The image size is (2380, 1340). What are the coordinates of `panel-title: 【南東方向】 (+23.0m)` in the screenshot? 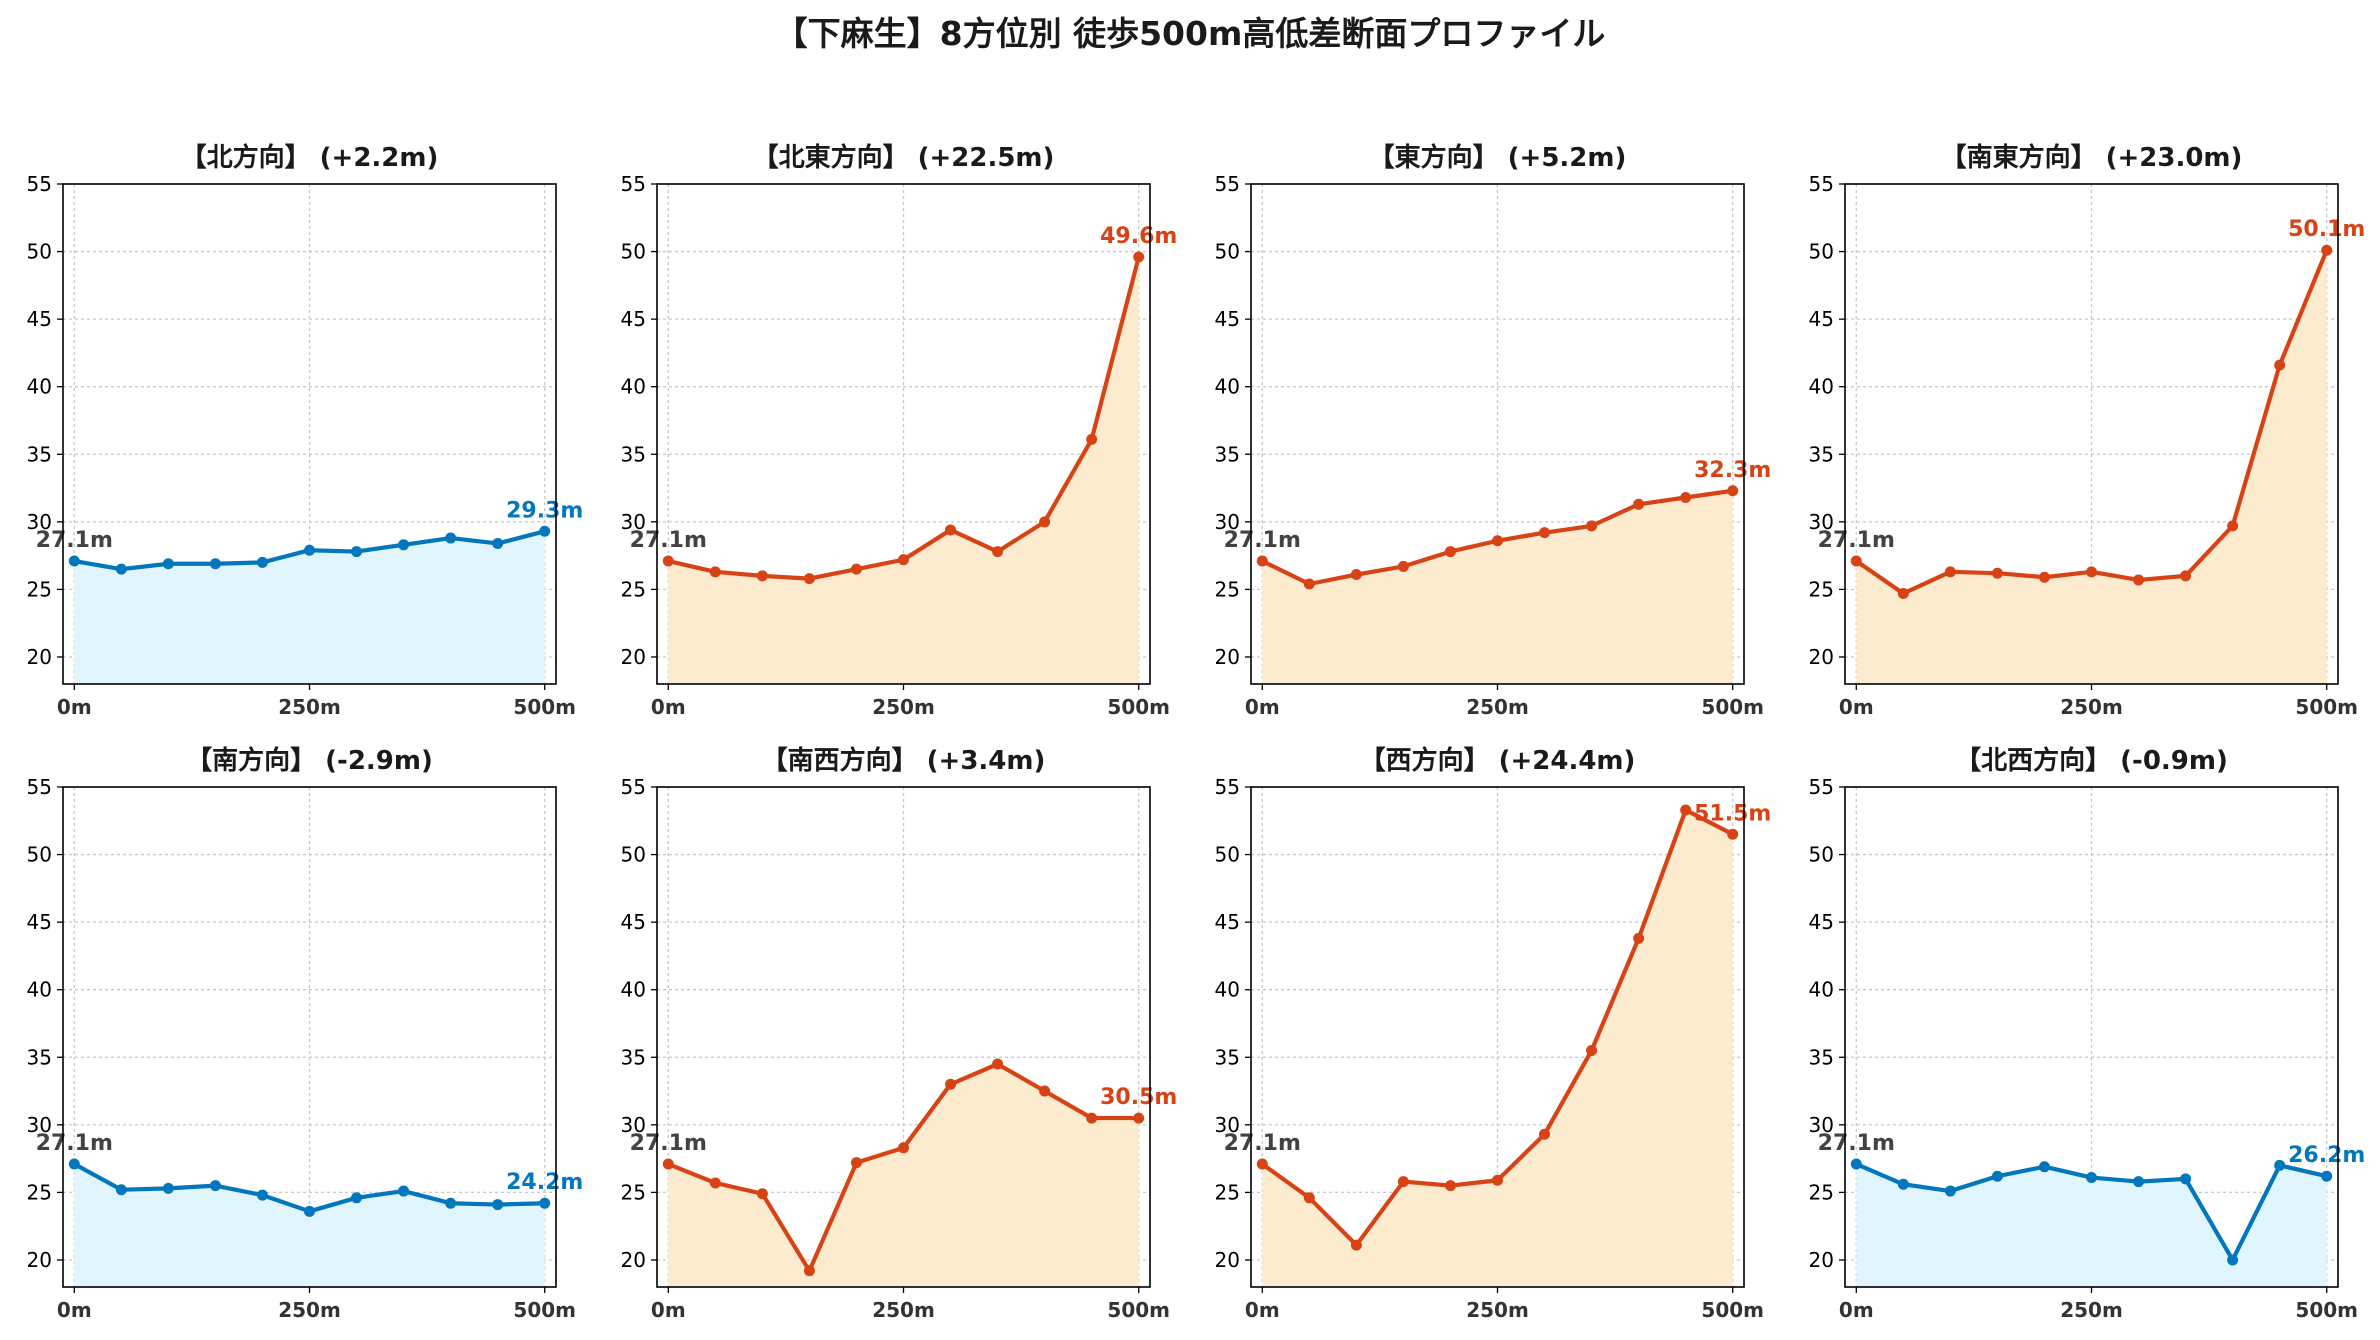 It's located at (2092, 157).